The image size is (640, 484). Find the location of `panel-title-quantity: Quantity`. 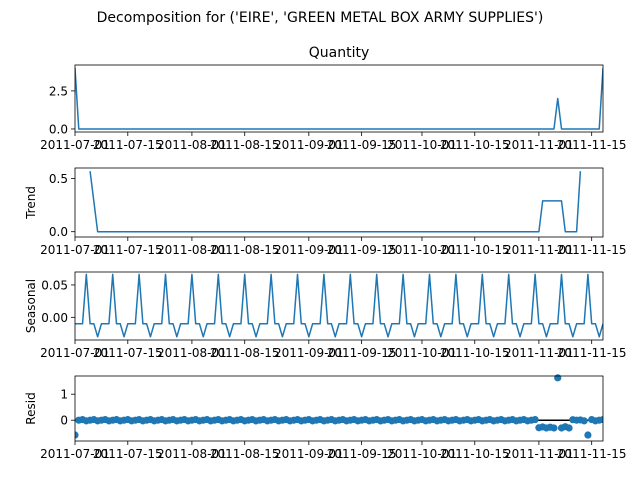

panel-title-quantity: Quantity is located at coordinates (339, 53).